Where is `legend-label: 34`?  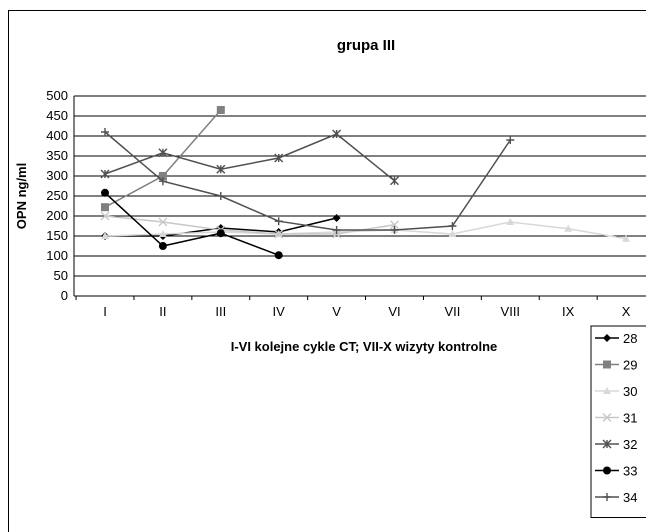 legend-label: 34 is located at coordinates (630, 497).